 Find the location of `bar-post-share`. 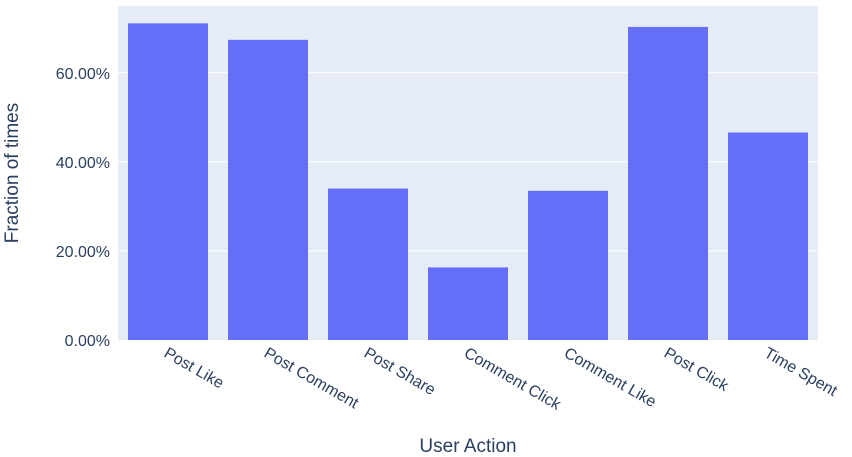

bar-post-share is located at coordinates (368, 264).